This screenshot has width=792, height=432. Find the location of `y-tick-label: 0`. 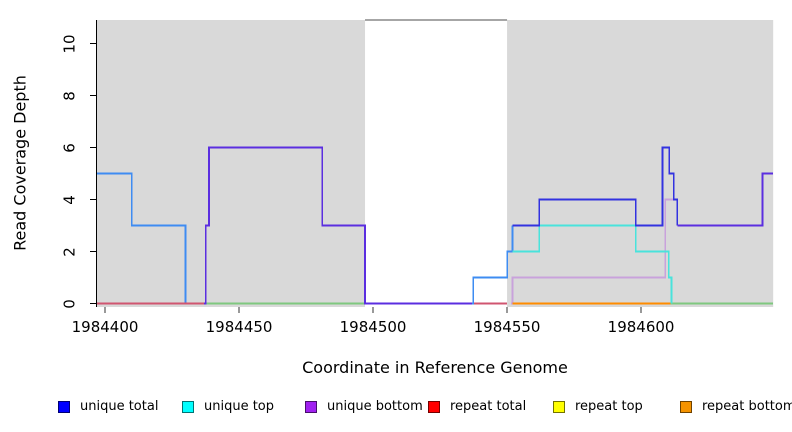

y-tick-label: 0 is located at coordinates (69, 303).